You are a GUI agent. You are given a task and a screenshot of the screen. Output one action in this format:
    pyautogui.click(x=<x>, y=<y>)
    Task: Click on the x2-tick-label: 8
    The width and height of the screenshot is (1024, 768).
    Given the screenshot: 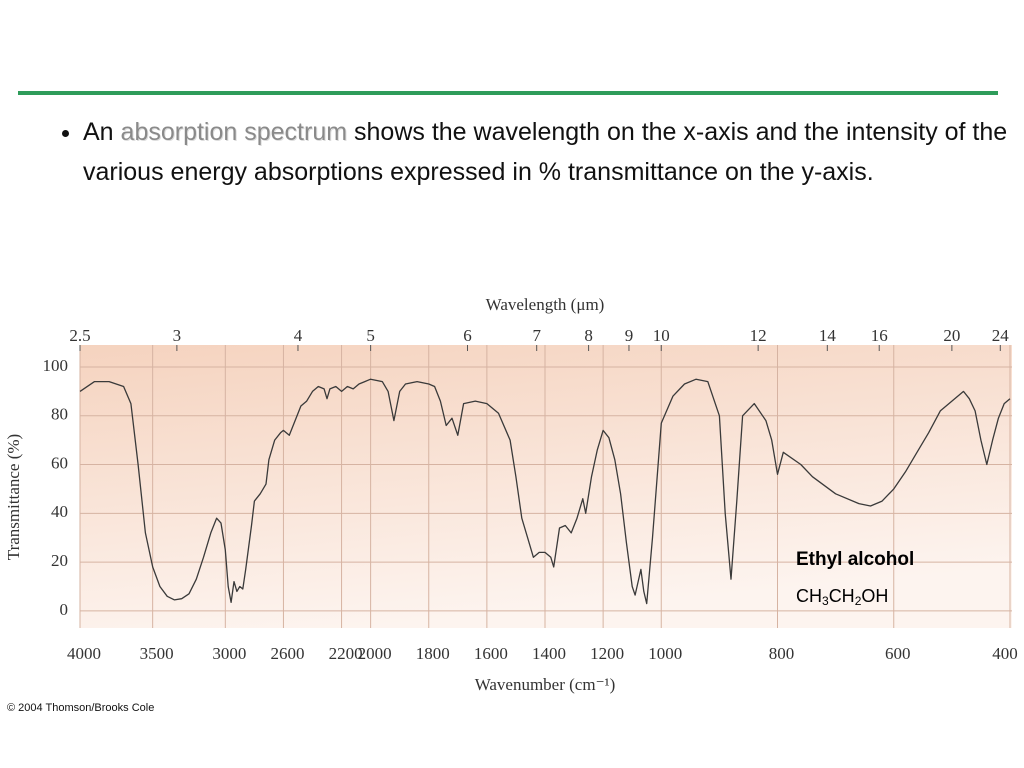 What is the action you would take?
    pyautogui.click(x=588, y=335)
    